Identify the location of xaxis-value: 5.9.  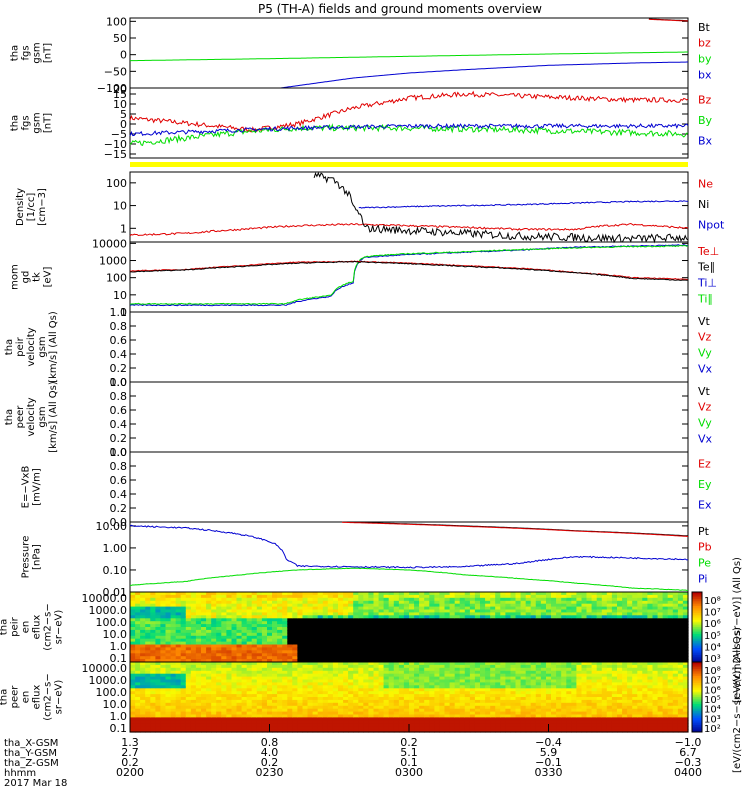
(549, 752).